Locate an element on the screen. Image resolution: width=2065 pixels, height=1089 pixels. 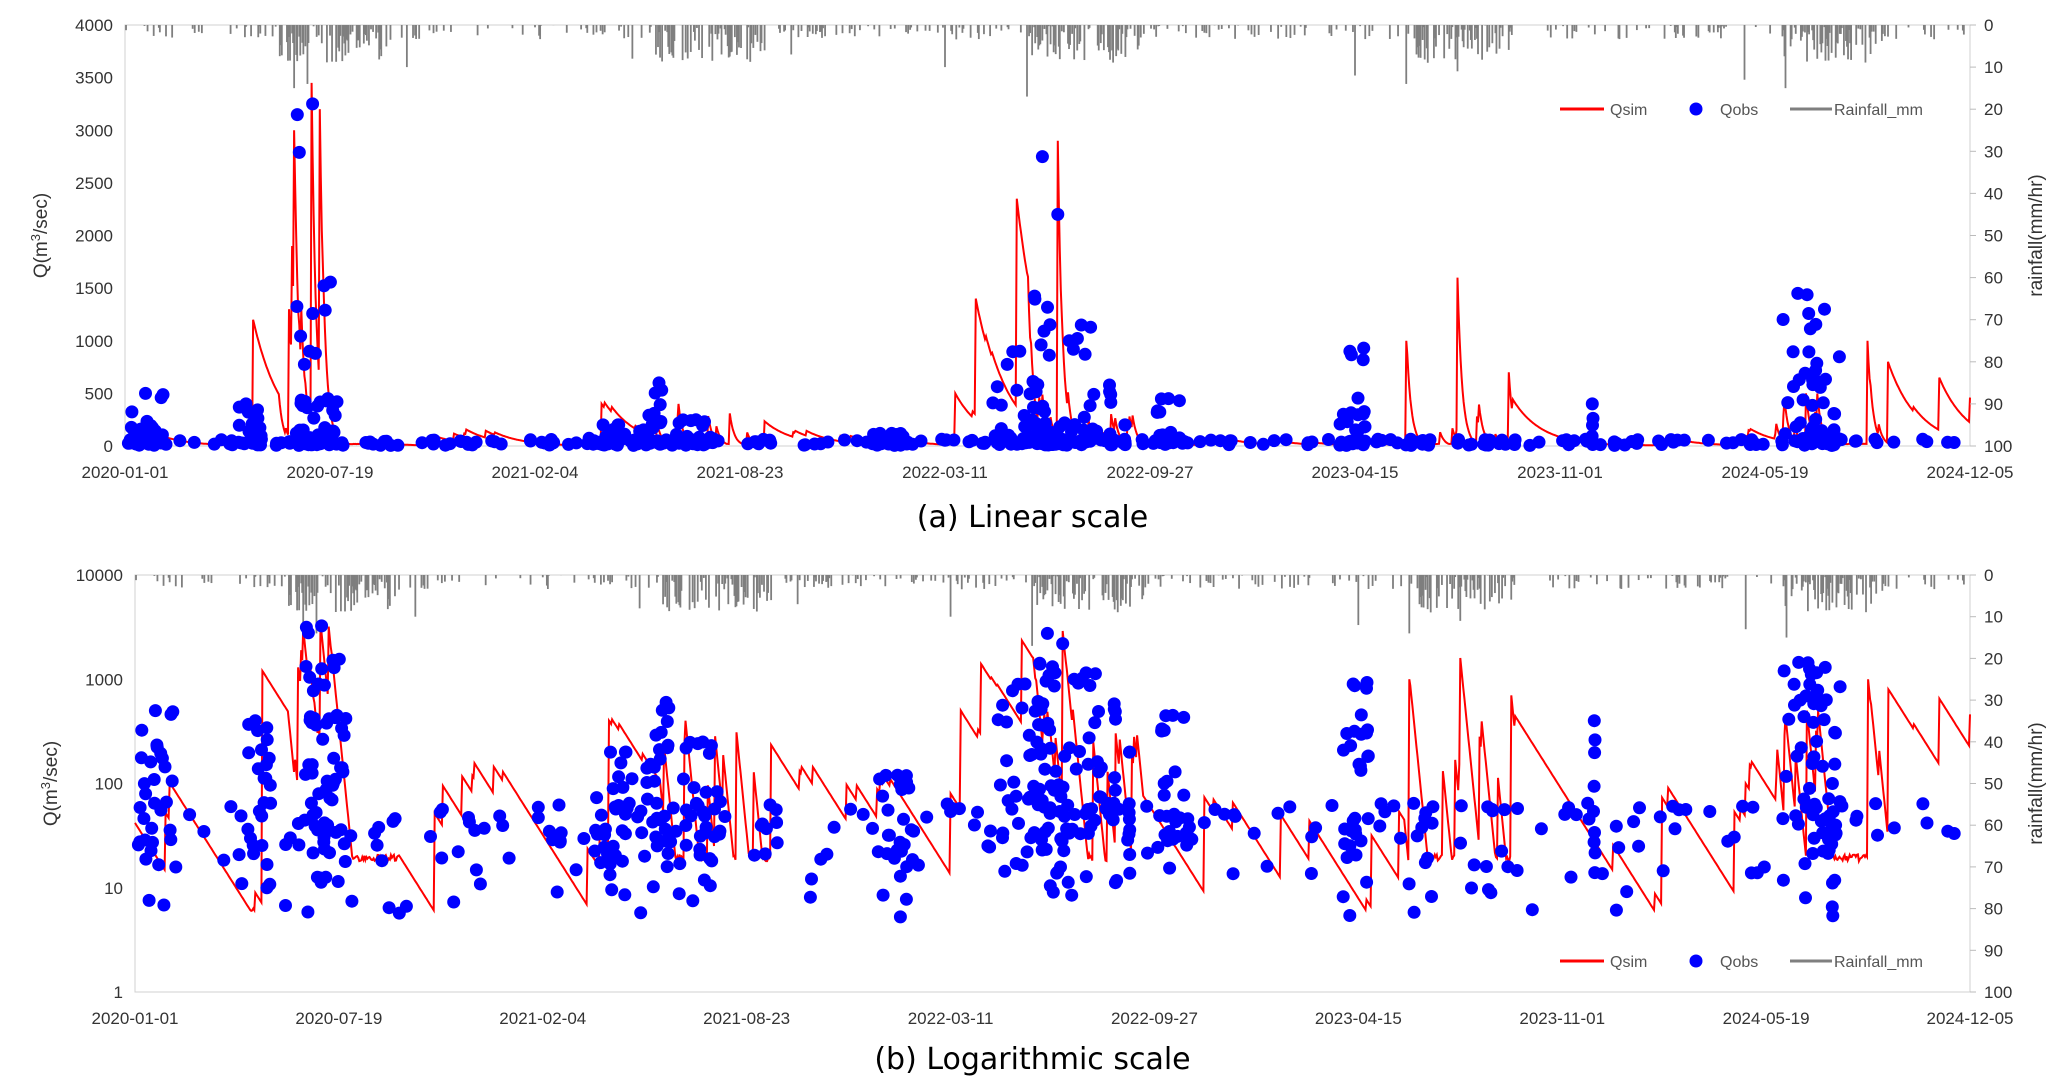
y-axis-title-superscript: 3 is located at coordinates (45, 785).